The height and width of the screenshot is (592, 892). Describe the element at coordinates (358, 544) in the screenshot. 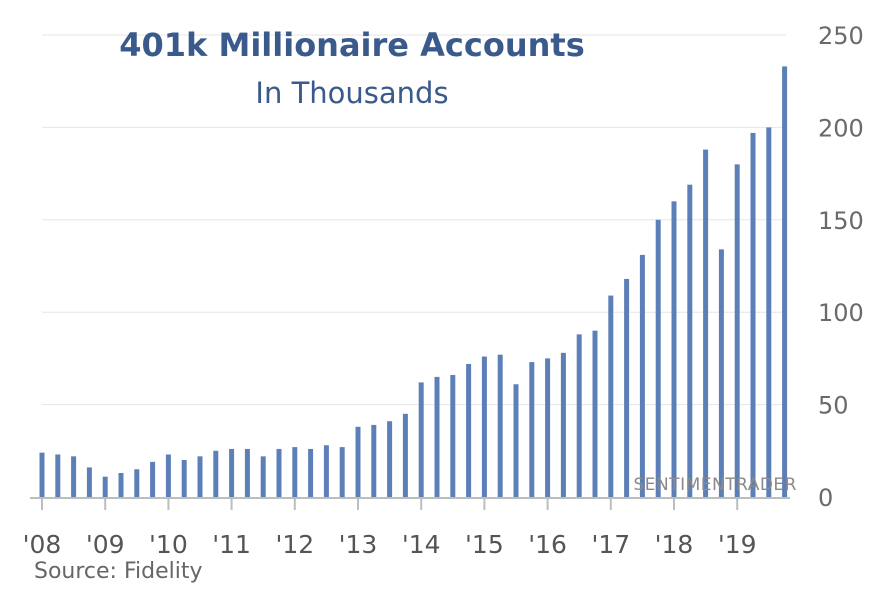

I see `x-tick-label: '13` at that location.